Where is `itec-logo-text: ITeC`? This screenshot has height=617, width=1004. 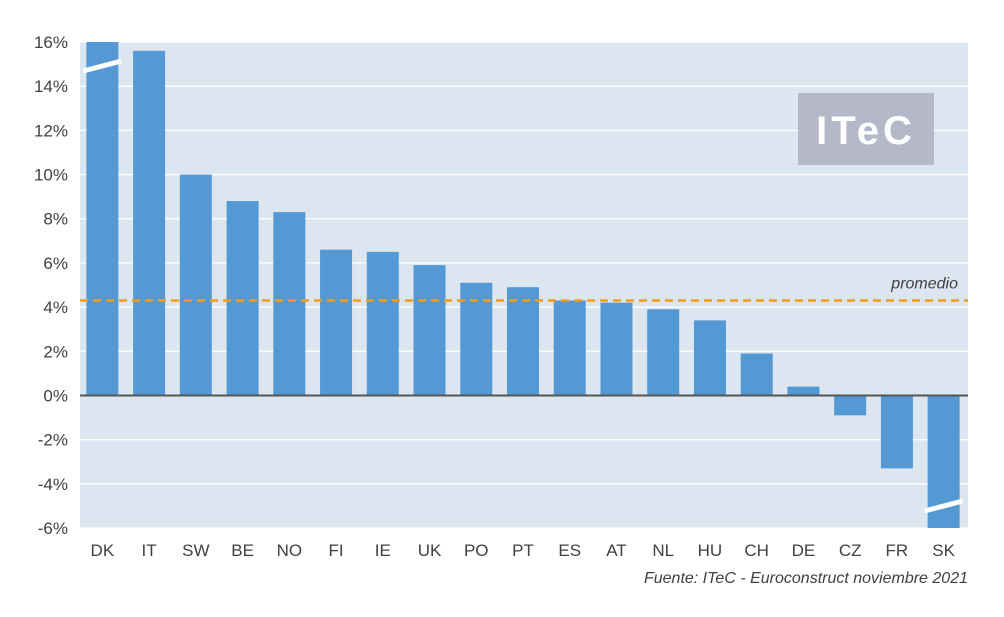
itec-logo-text: ITeC is located at coordinates (866, 131).